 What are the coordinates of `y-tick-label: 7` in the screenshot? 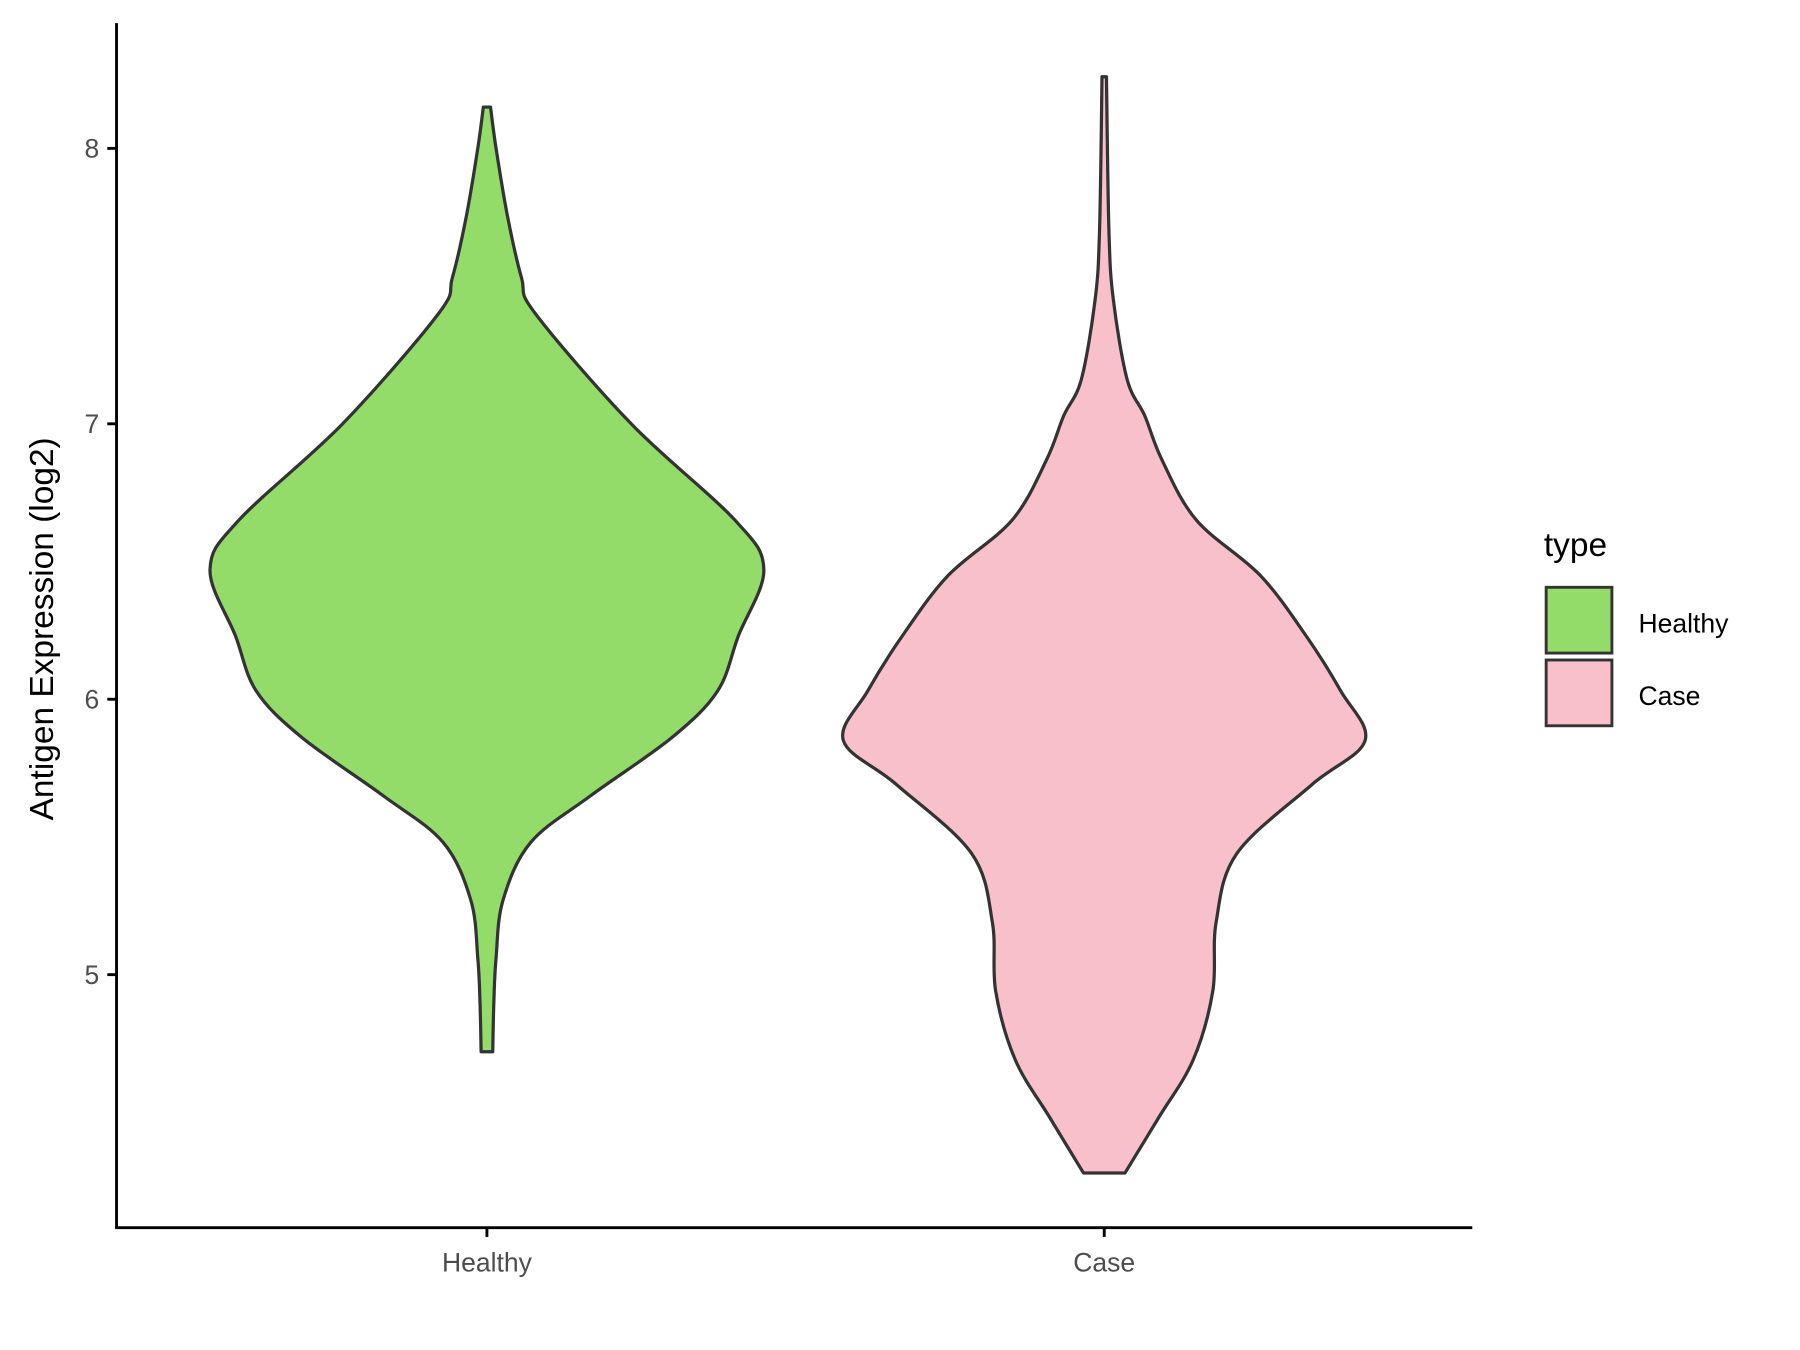 It's located at (91, 424).